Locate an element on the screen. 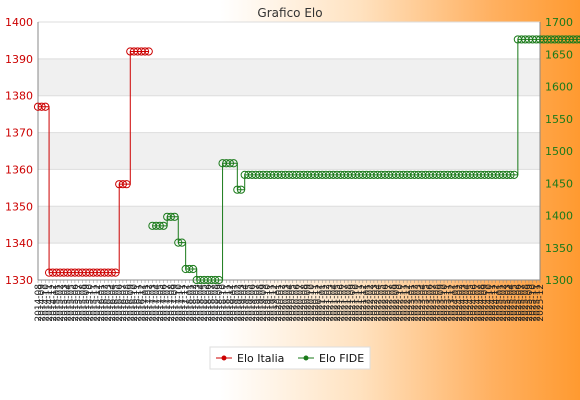  legend-box is located at coordinates (290, 358).